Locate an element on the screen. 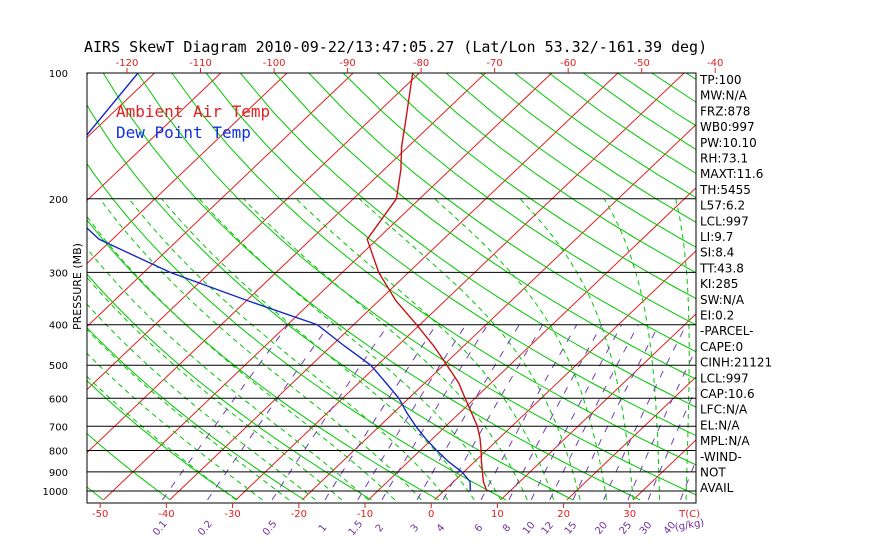  bottom-temp-tick-label: 20 is located at coordinates (563, 514).